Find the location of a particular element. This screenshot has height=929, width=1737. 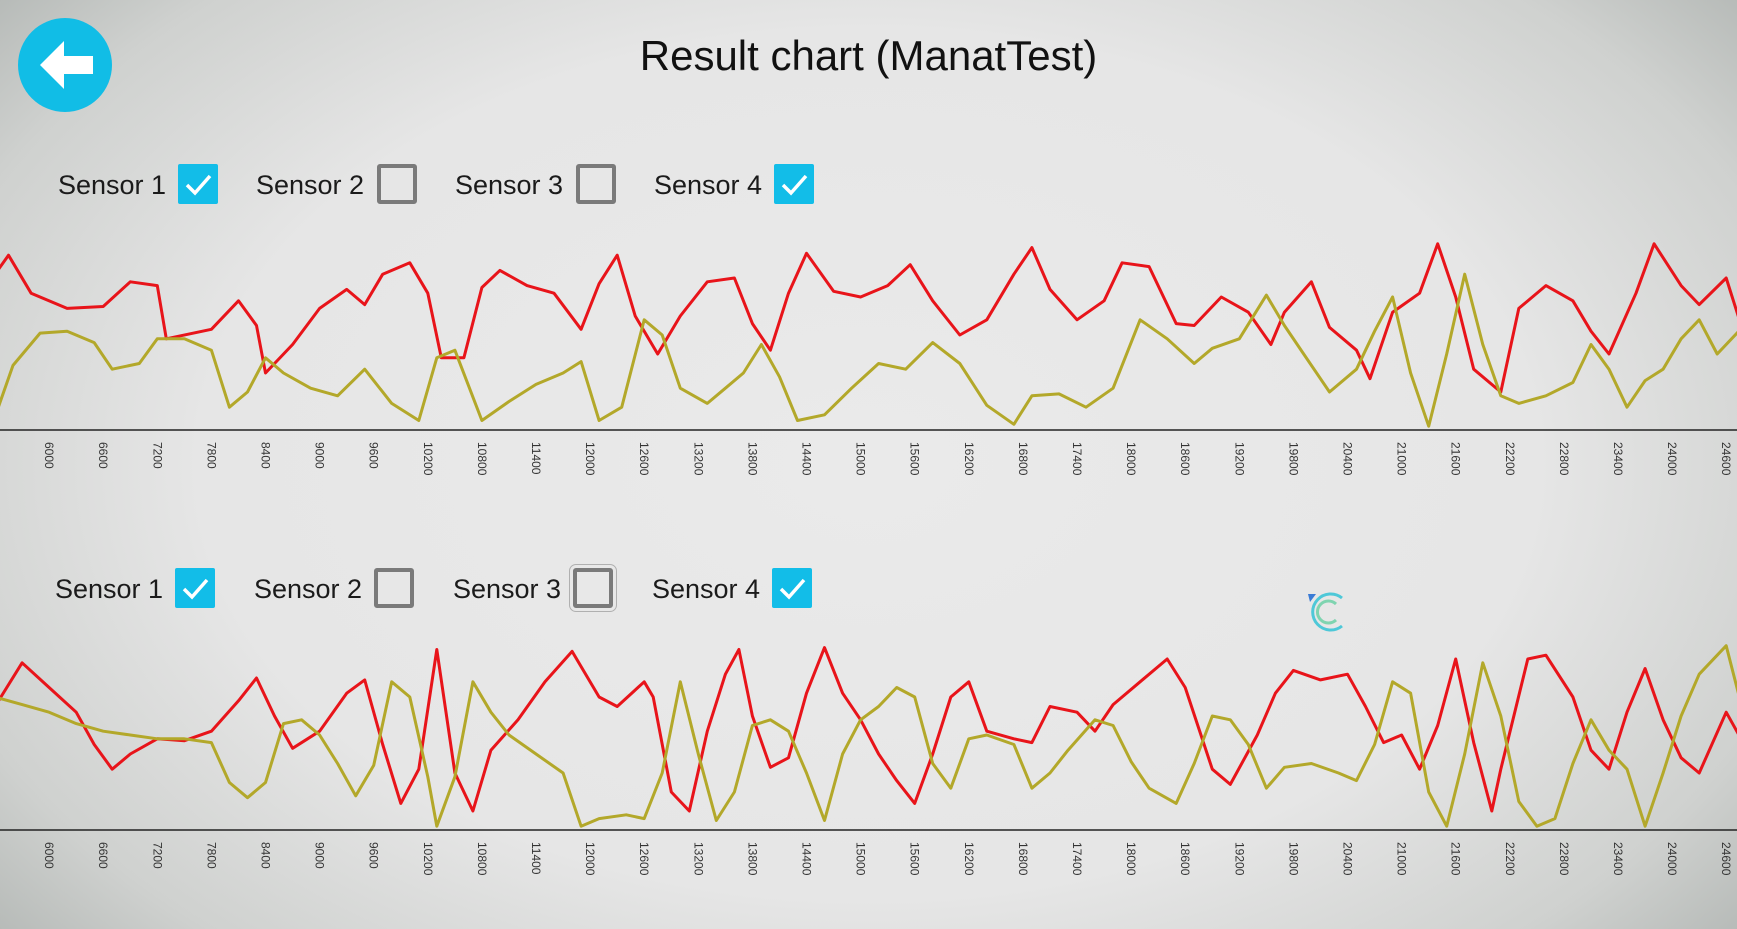

back-button is located at coordinates (65, 65).